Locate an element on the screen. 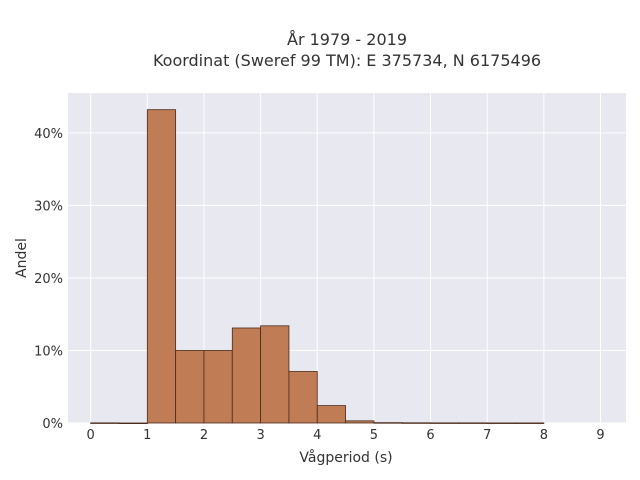  chart-title-line-1: År 1979 - 2019 is located at coordinates (347, 39).